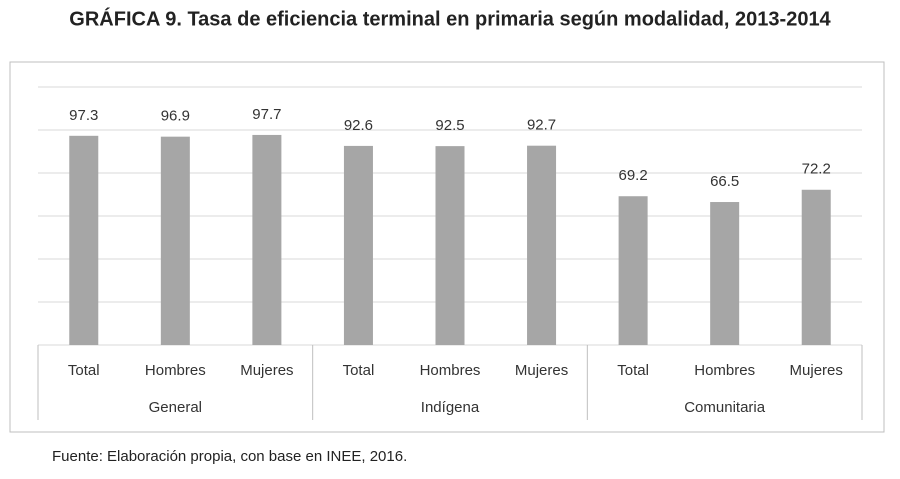  I want to click on value-label: 92.6, so click(358, 125).